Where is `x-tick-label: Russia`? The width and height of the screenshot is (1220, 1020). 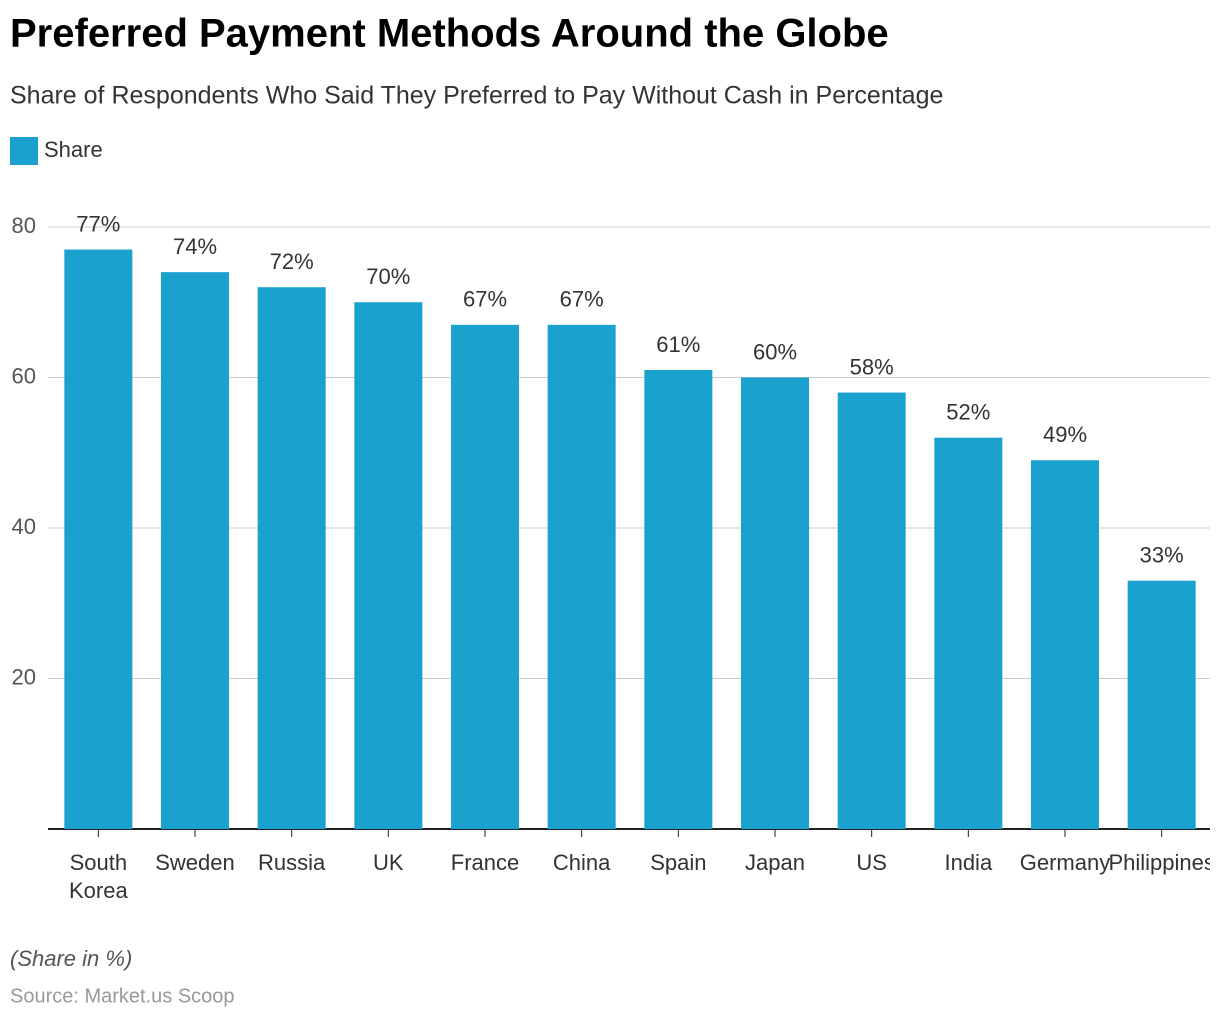 x-tick-label: Russia is located at coordinates (292, 862).